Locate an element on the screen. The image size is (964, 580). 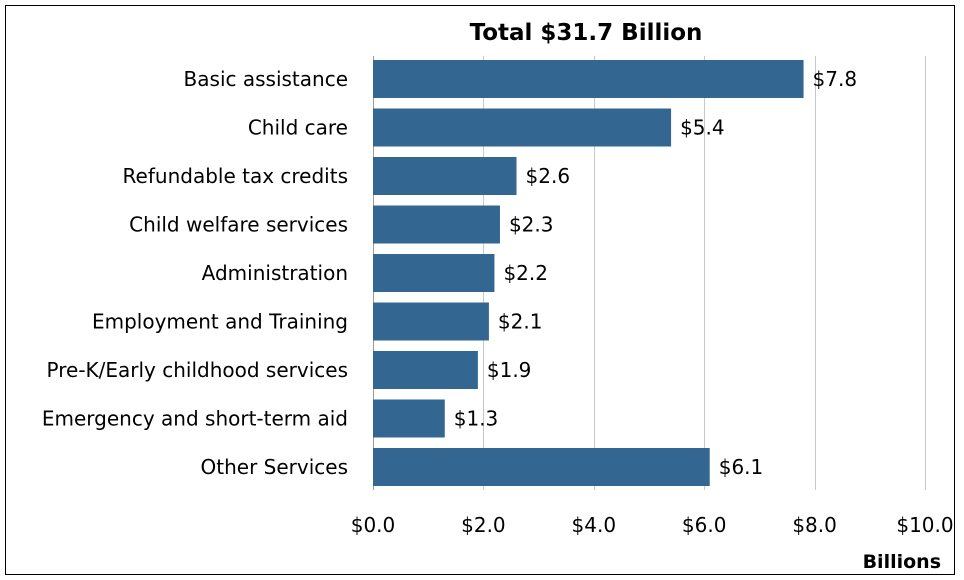
category-label: Refundable tax credits is located at coordinates (235, 176).